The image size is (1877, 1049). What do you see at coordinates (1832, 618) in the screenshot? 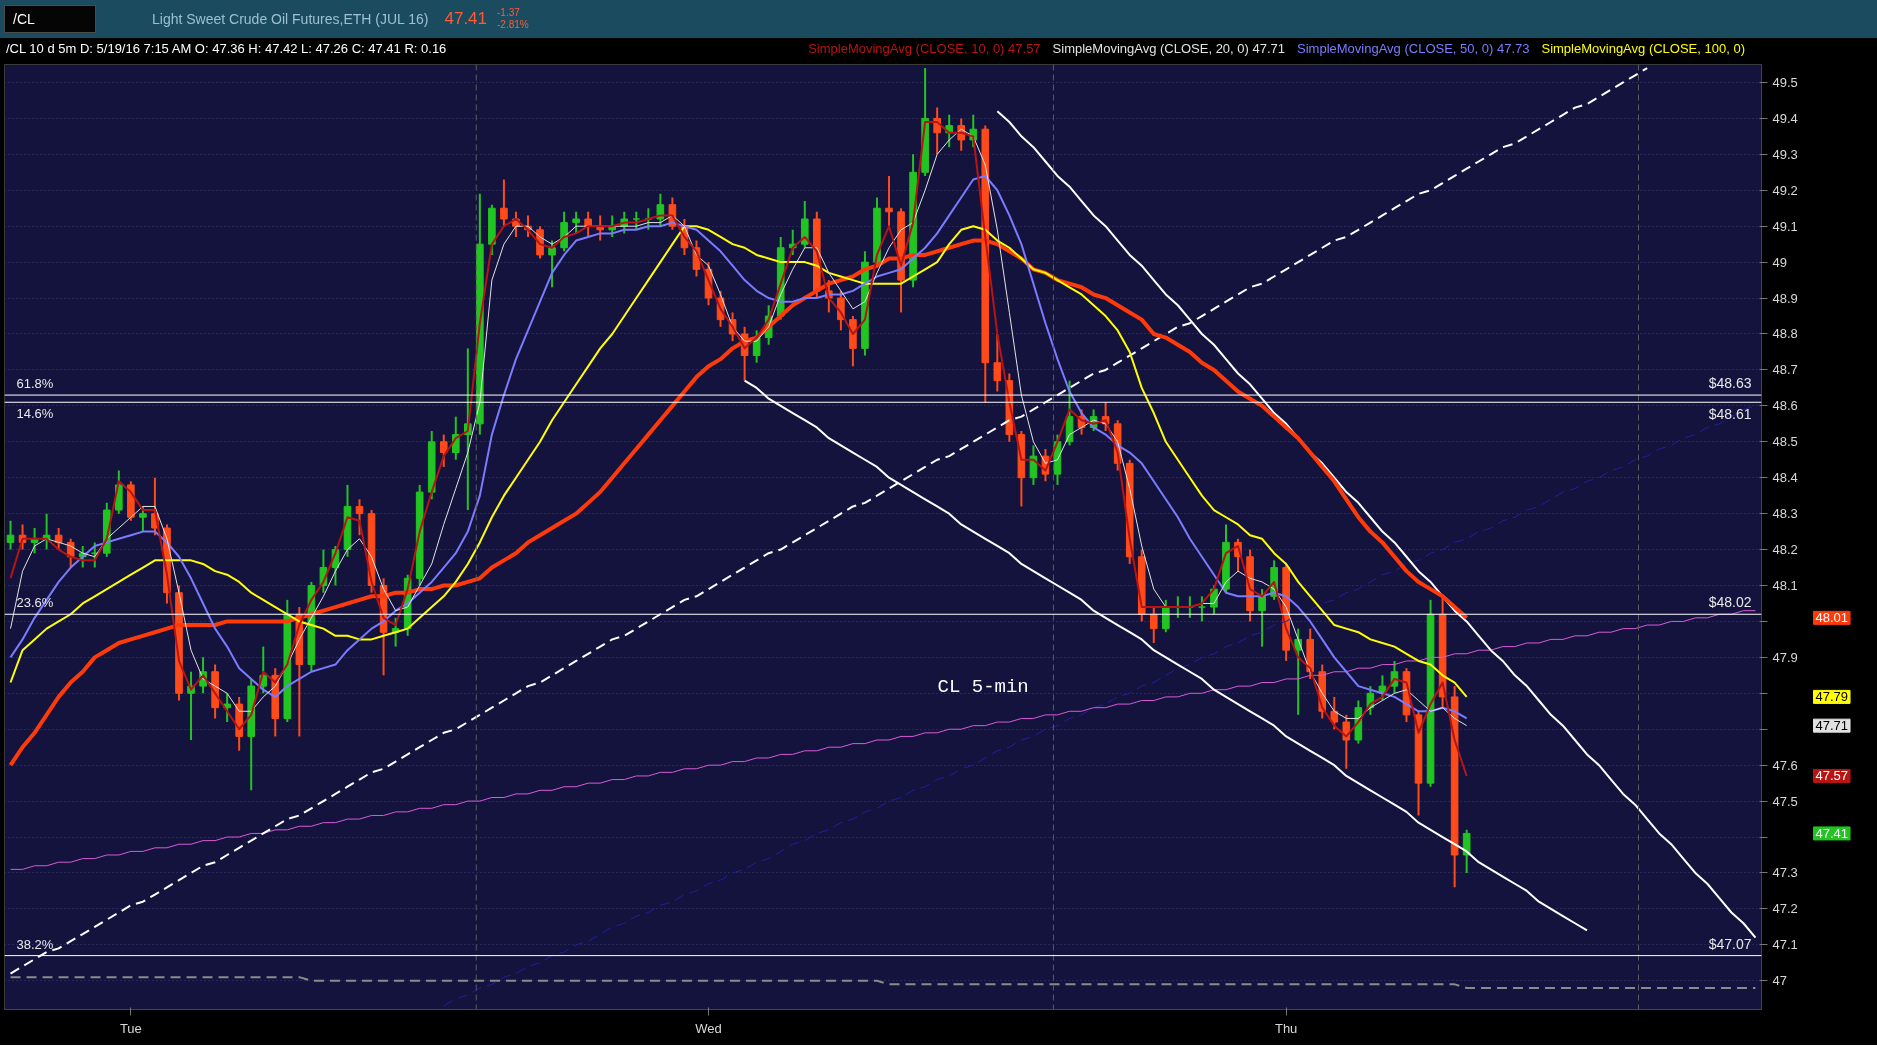
I see `text: 48.01` at bounding box center [1832, 618].